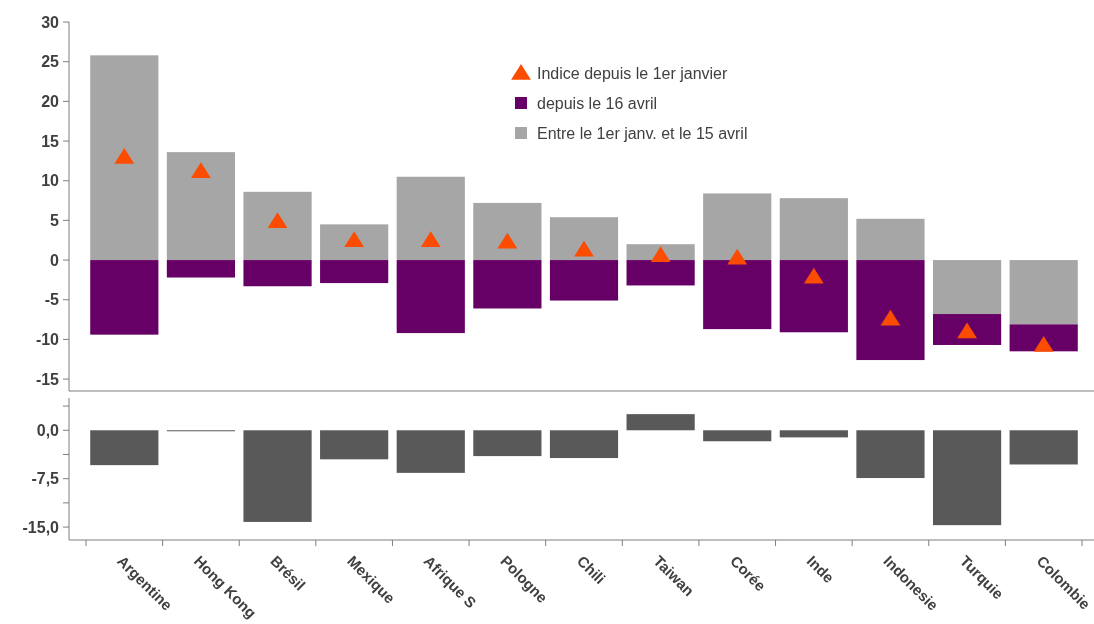 This screenshot has width=1094, height=624. I want to click on legend-label: Indice depuis le 1er janvier, so click(633, 73).